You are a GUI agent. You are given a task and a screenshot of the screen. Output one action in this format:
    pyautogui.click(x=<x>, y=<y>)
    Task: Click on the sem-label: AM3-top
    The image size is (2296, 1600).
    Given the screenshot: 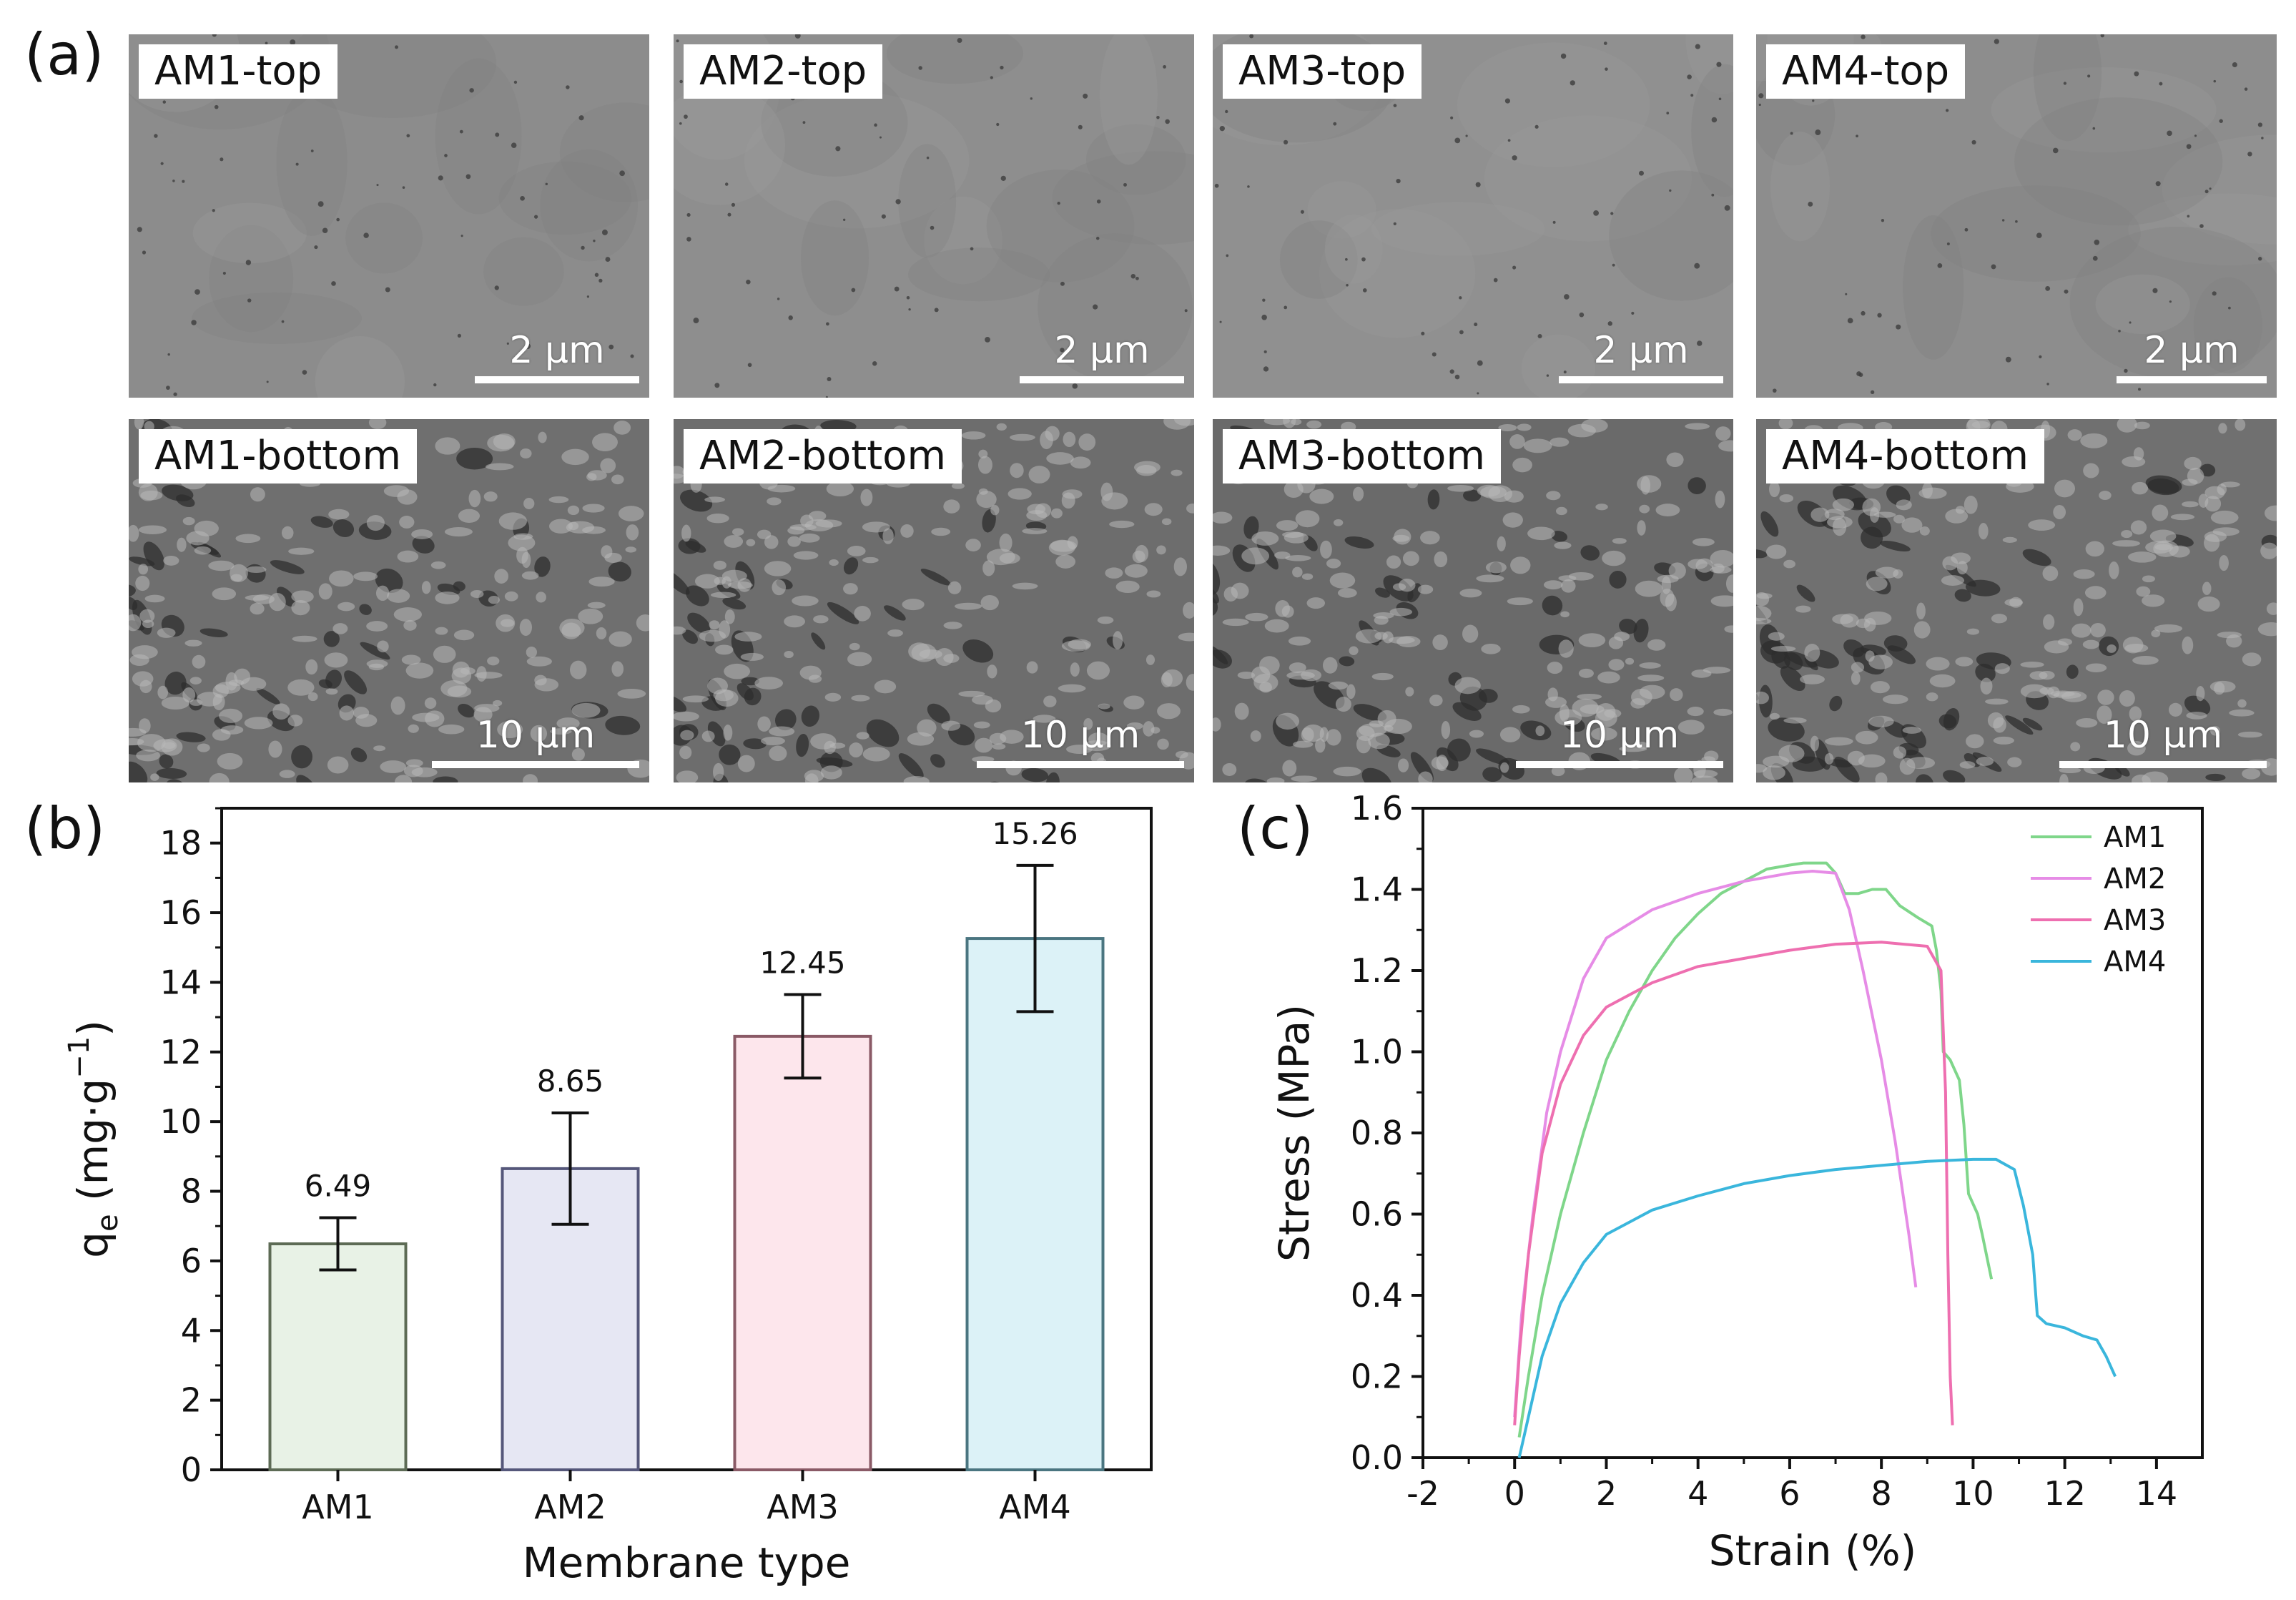 What is the action you would take?
    pyautogui.click(x=1323, y=71)
    